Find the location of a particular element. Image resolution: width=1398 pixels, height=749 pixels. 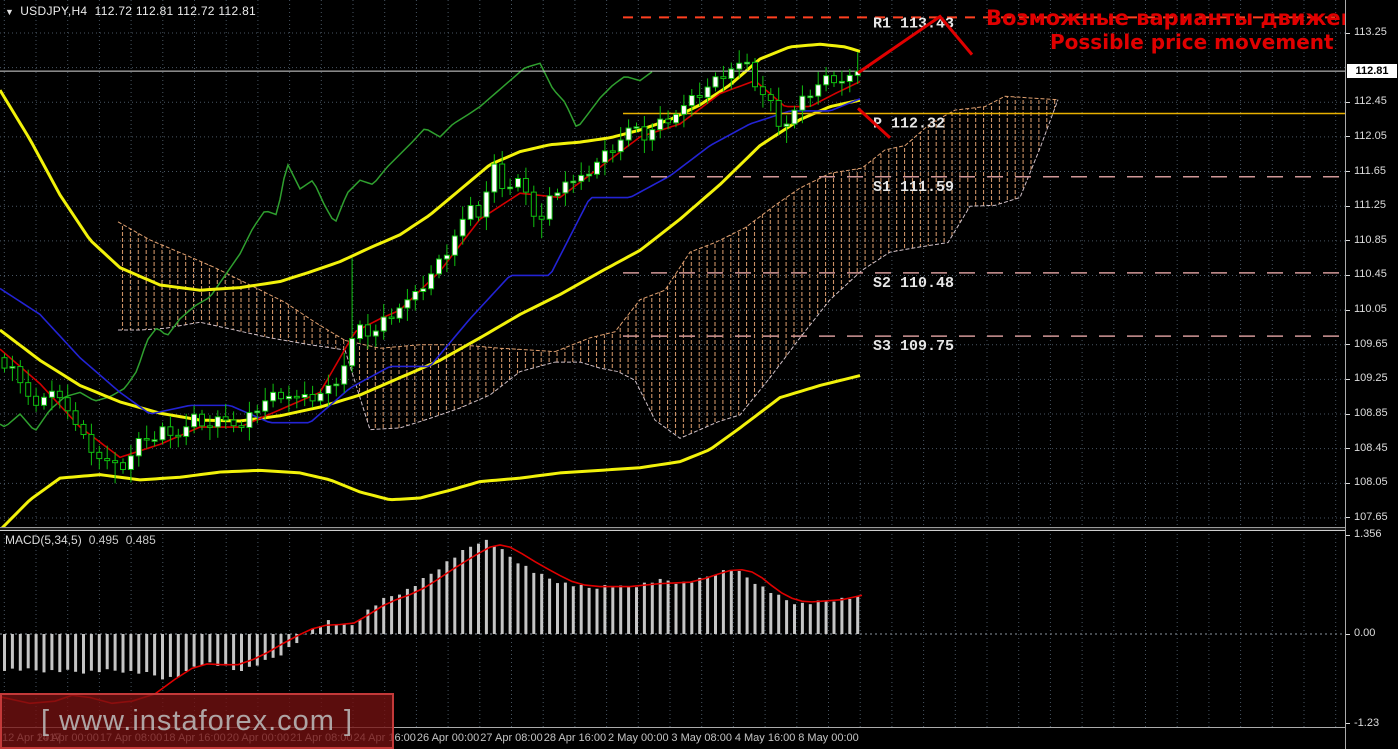

symbol-ohlc: 112.72 112.81 112.72 112.81 is located at coordinates (175, 11).